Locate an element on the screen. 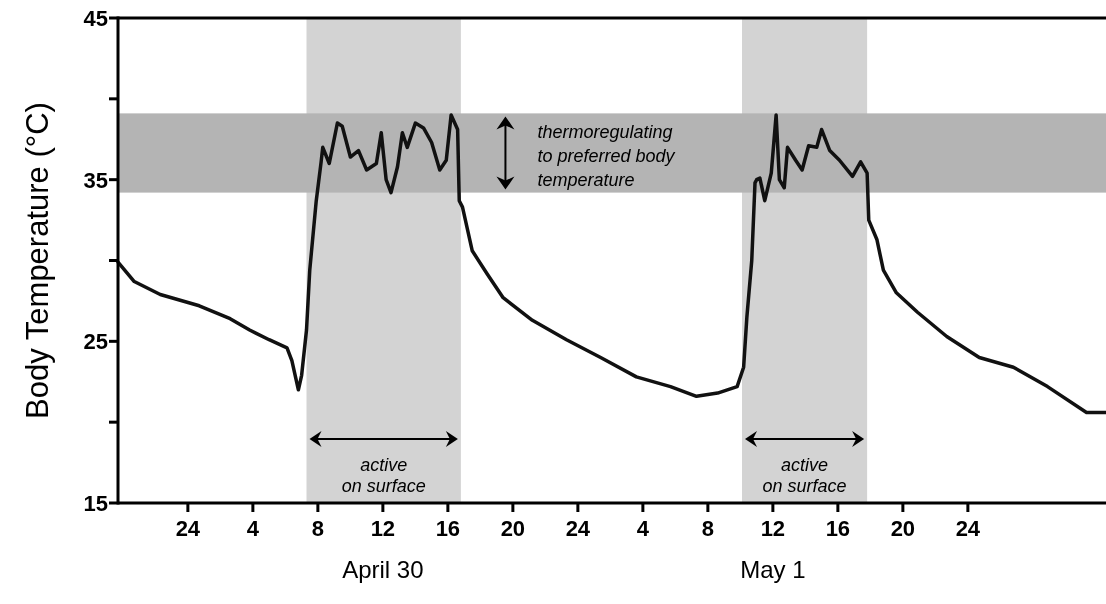  y-tick-label: 45 is located at coordinates (95, 18).